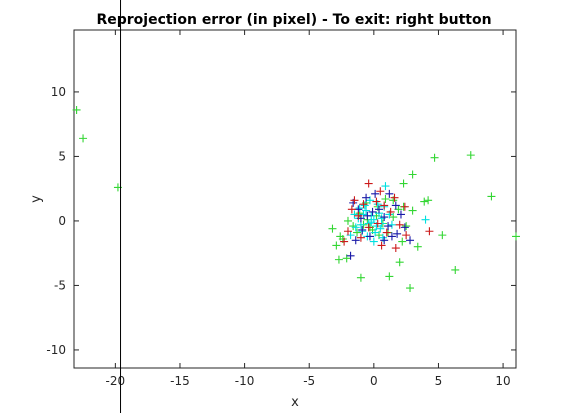 The width and height of the screenshot is (570, 413). I want to click on x-tick-label-0: -20, so click(116, 381).